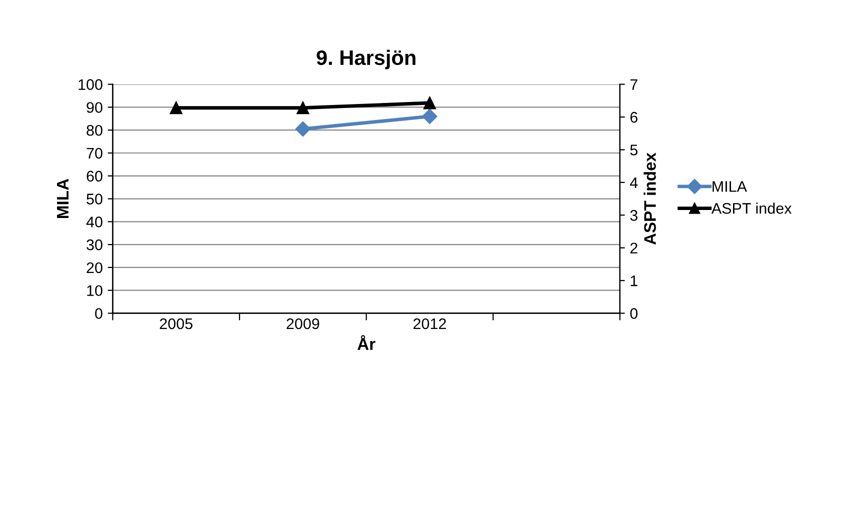 This screenshot has height=511, width=867. I want to click on y2-tick-label: 3, so click(634, 215).